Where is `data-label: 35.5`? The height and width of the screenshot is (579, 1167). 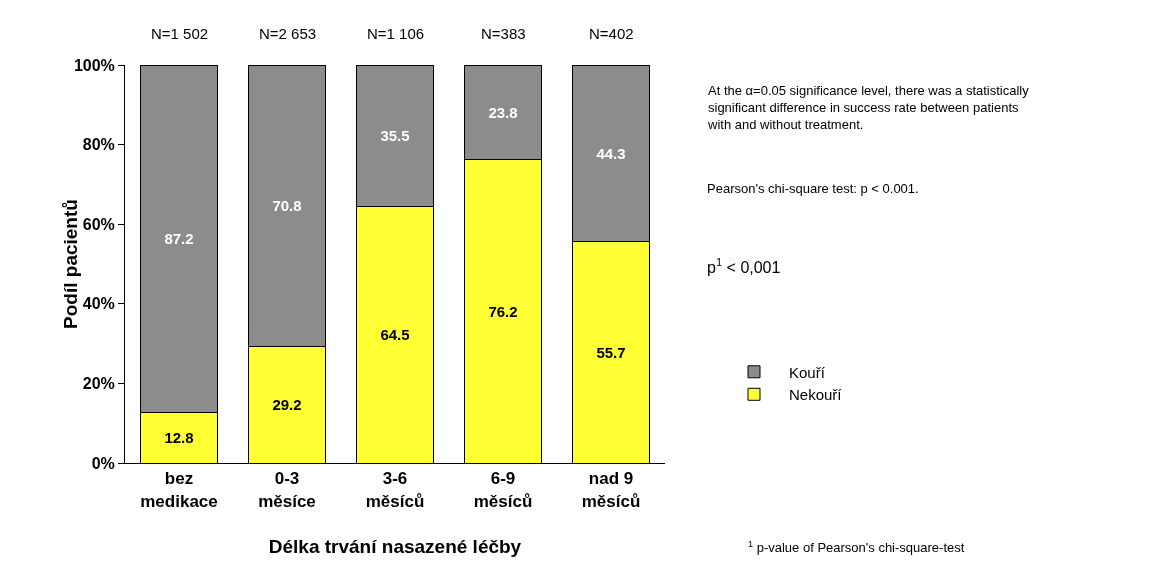
data-label: 35.5 is located at coordinates (395, 136).